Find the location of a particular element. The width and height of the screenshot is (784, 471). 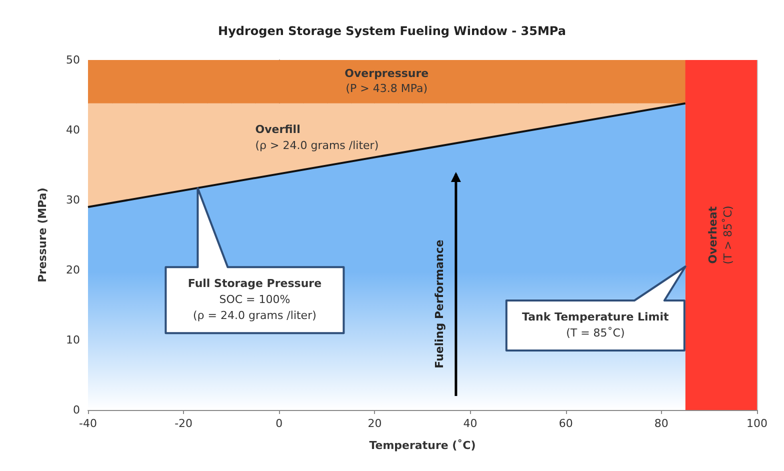

x-axis-title: Temperature (˚C) is located at coordinates (422, 445).